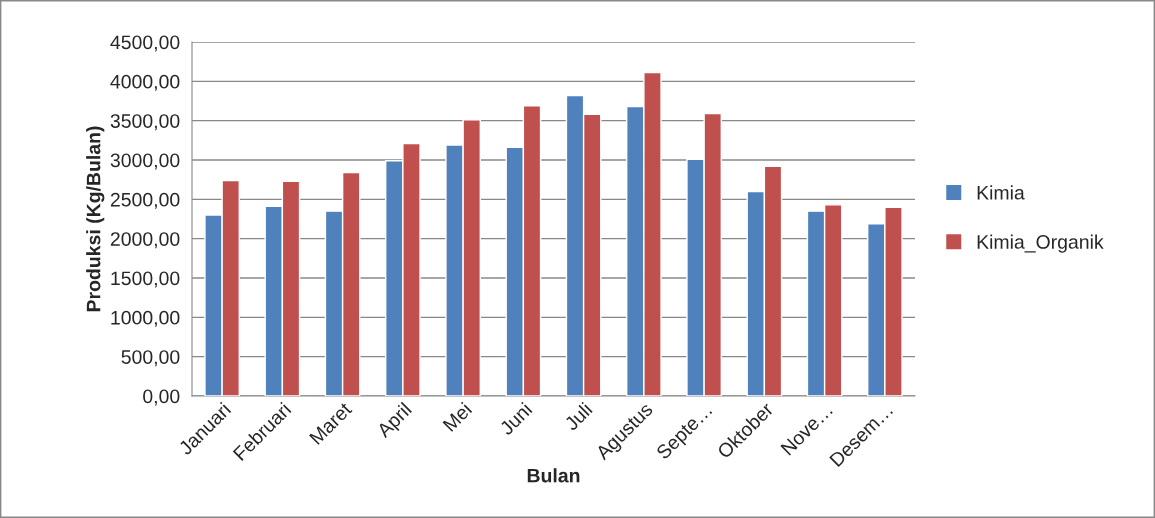 The height and width of the screenshot is (518, 1155). I want to click on x-tick-label: Juni, so click(515, 418).